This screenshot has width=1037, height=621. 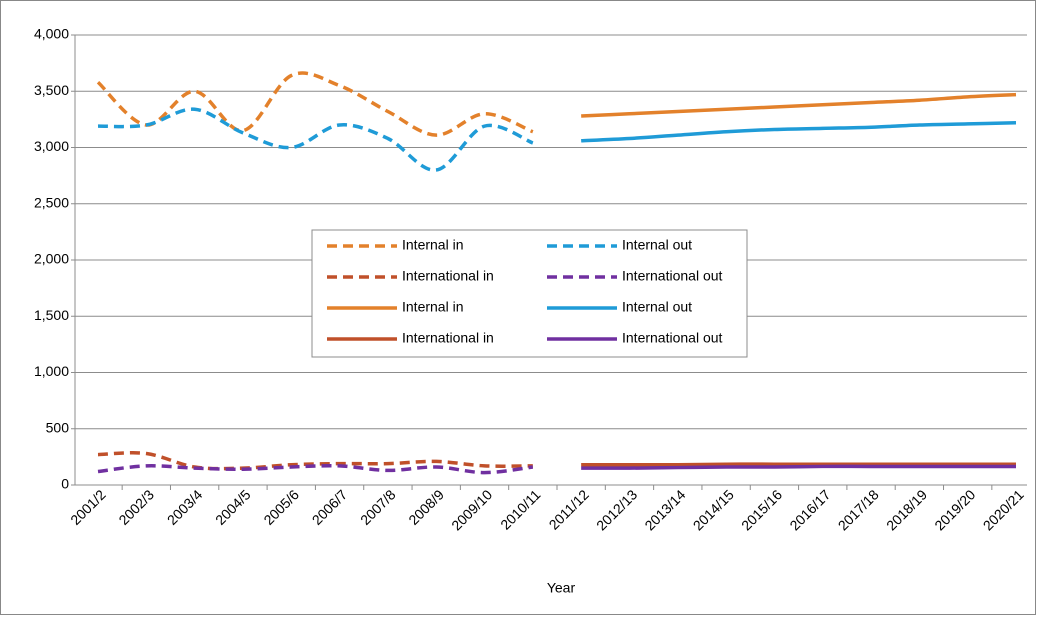 I want to click on x-axis-label: Year, so click(x=561, y=588).